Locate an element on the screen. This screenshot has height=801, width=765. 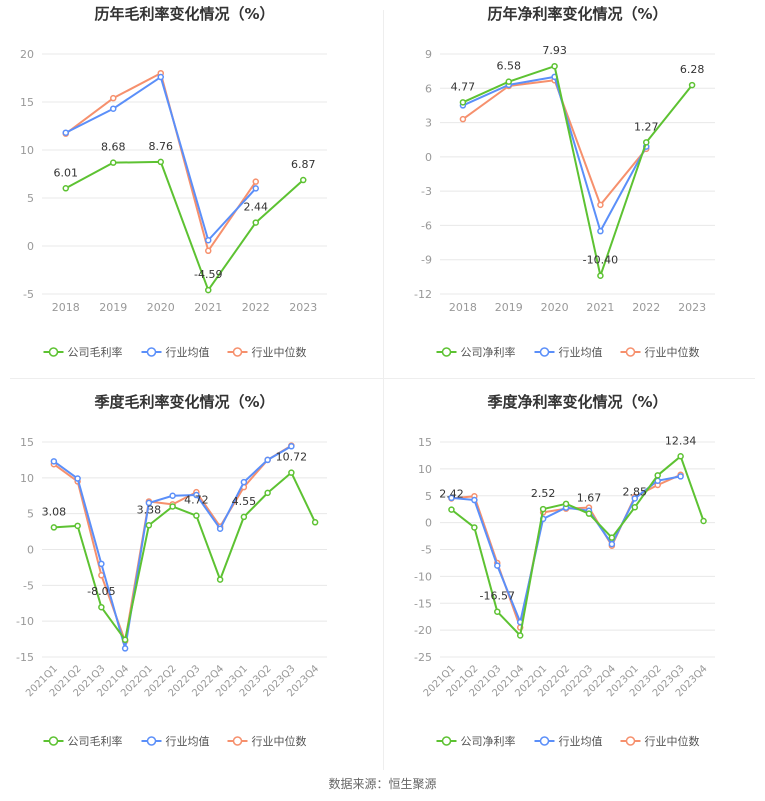
data-label: 4.77 is located at coordinates (463, 86).